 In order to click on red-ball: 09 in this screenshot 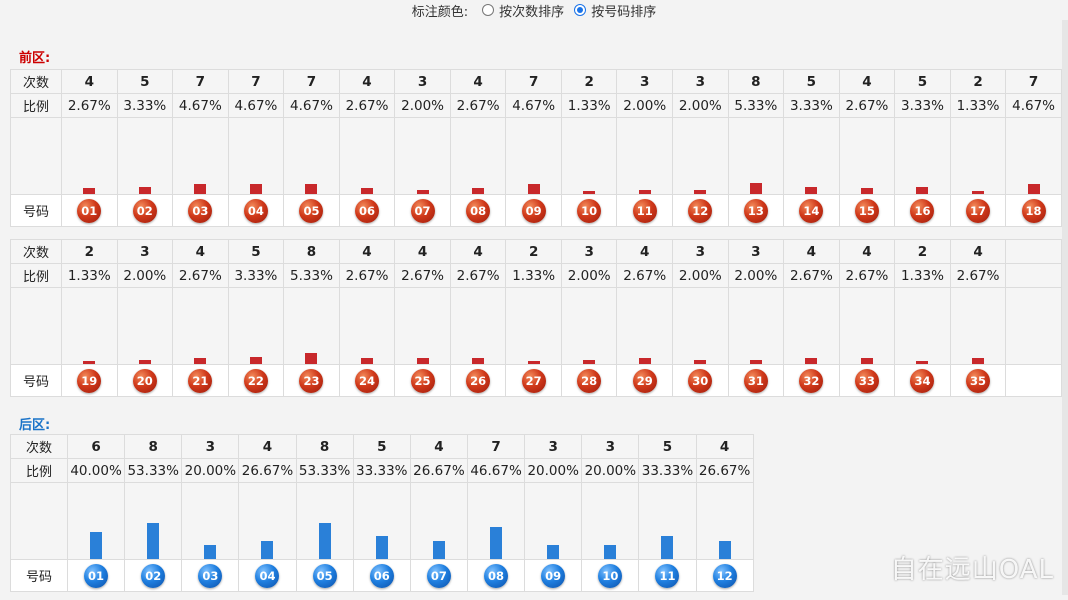, I will do `click(533, 210)`.